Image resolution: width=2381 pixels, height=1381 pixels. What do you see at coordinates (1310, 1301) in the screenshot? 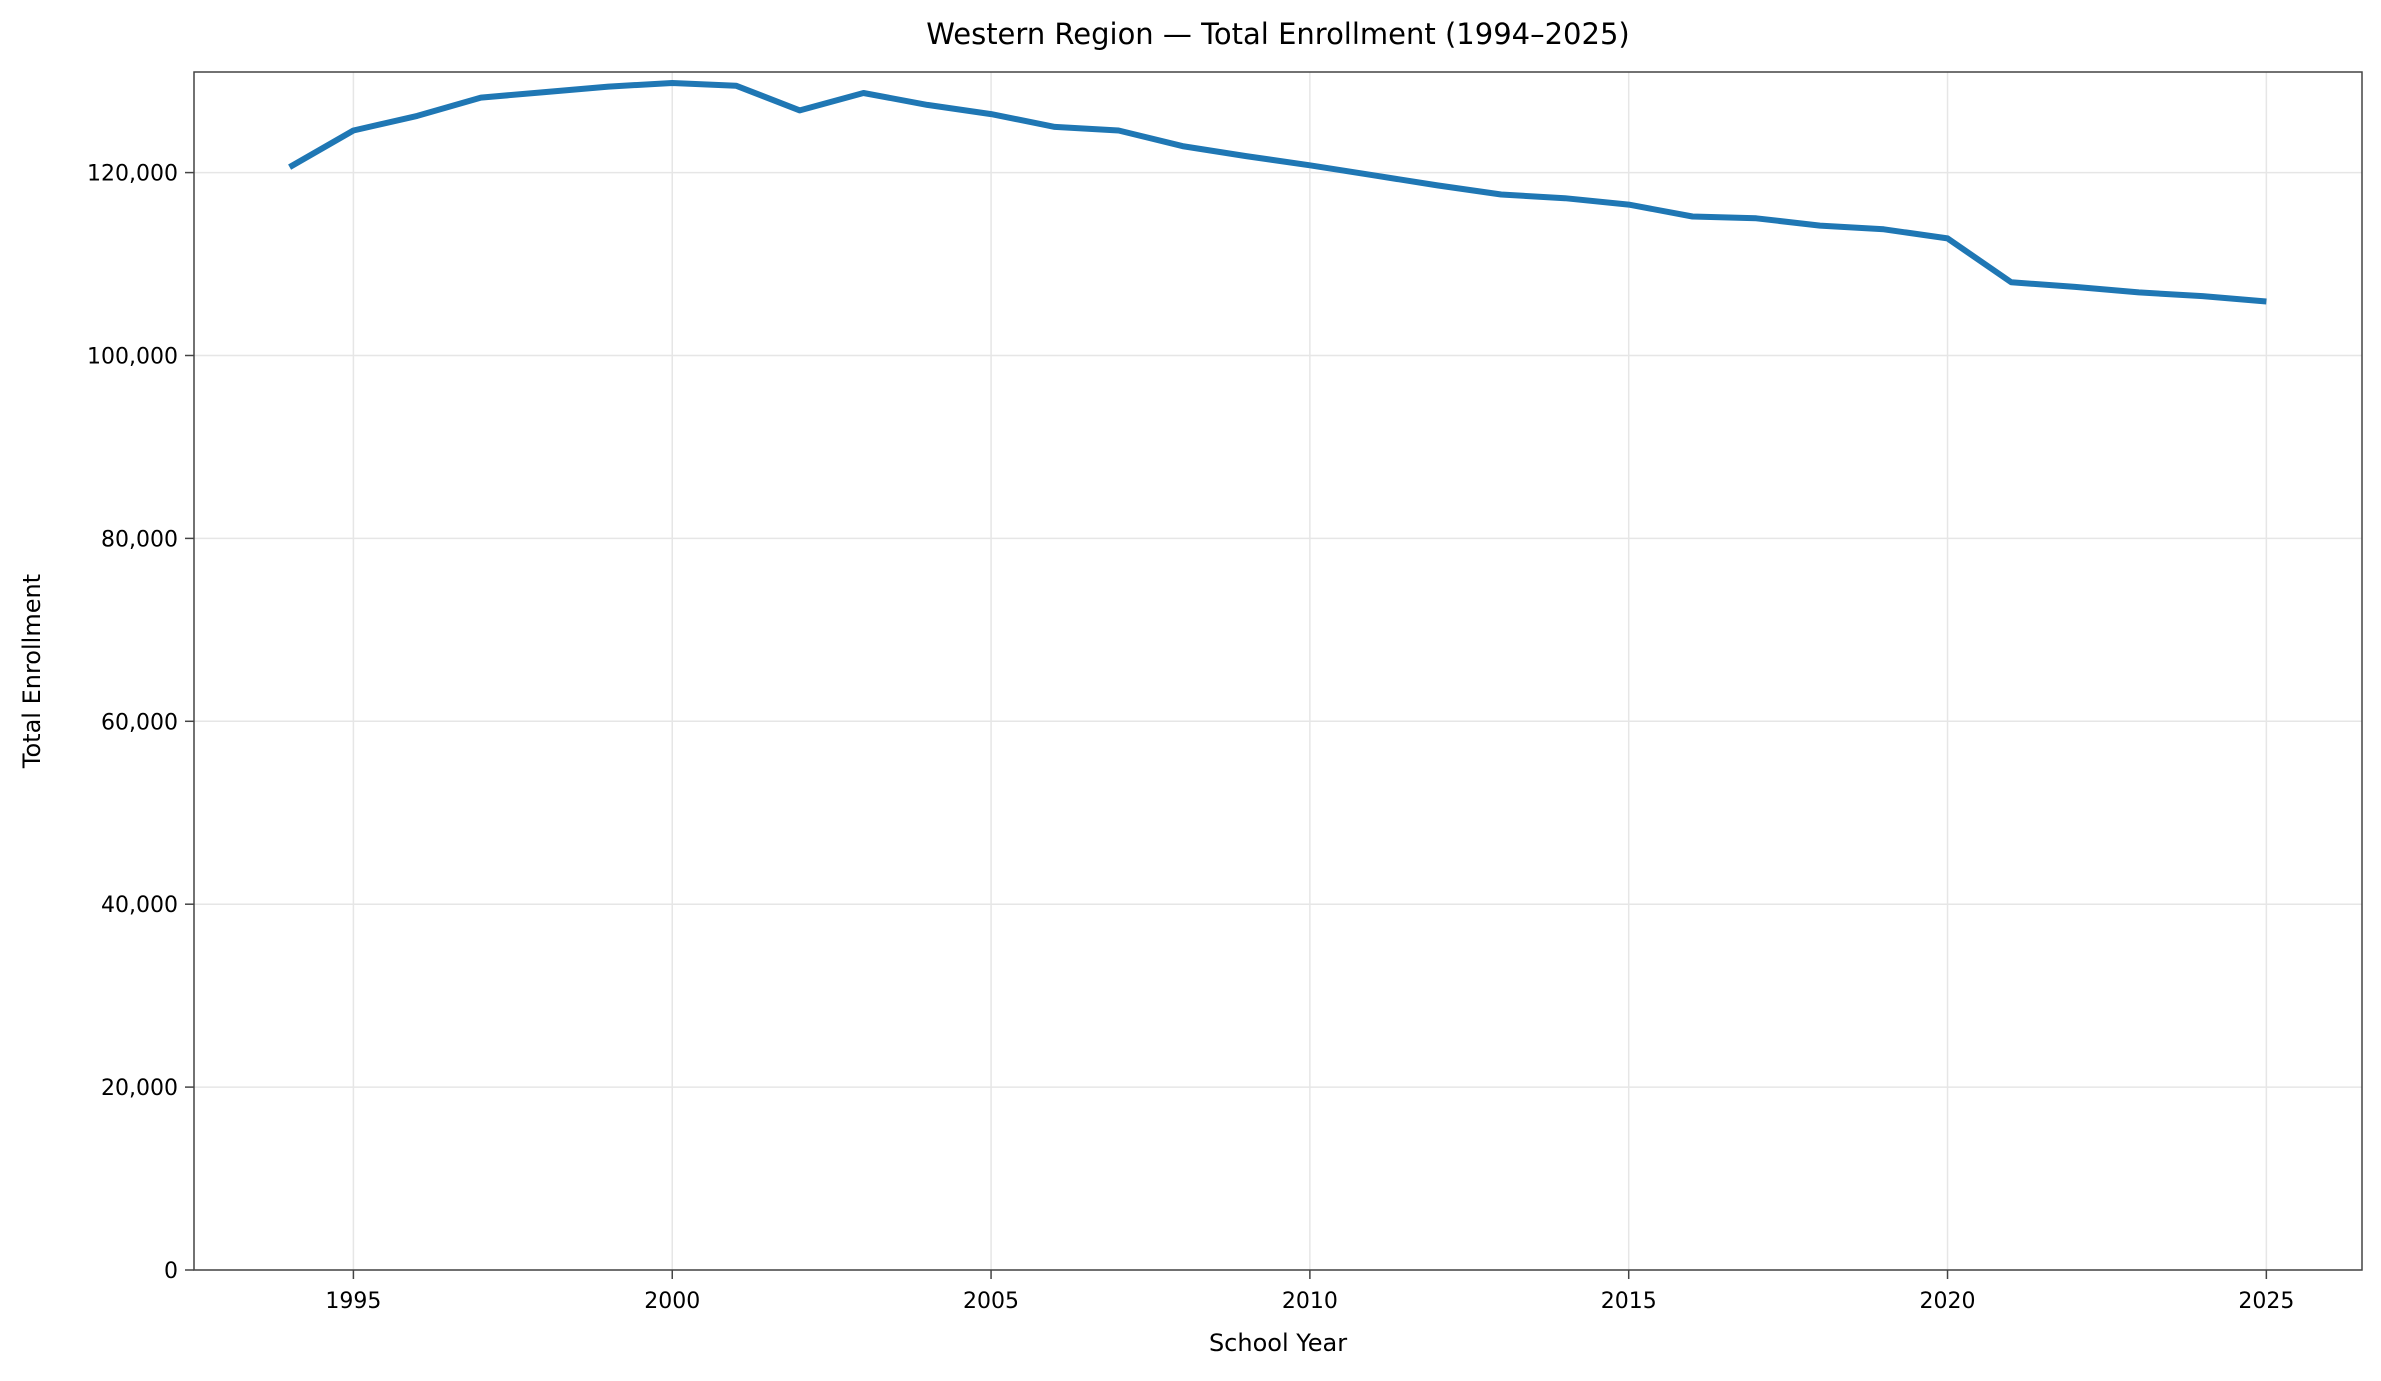
I see `x-tick-label: 2010` at bounding box center [1310, 1301].